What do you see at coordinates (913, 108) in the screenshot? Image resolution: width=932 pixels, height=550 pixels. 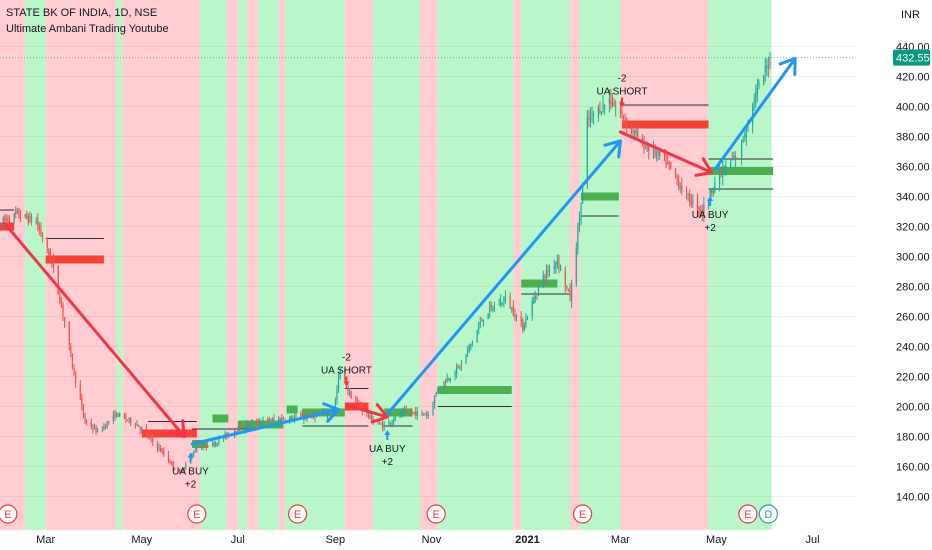 I see `price-tick-label: 400.00` at bounding box center [913, 108].